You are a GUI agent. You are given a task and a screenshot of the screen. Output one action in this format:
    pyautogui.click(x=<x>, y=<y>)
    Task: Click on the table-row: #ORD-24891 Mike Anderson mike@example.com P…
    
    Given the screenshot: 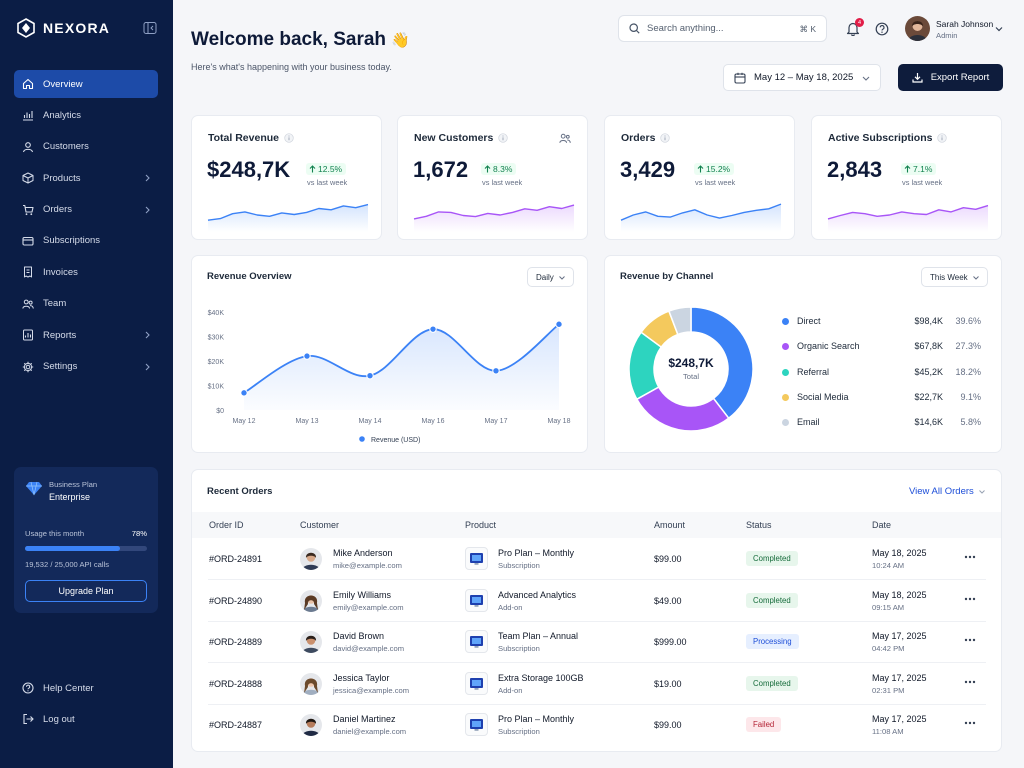 What is the action you would take?
    pyautogui.click(x=596, y=559)
    